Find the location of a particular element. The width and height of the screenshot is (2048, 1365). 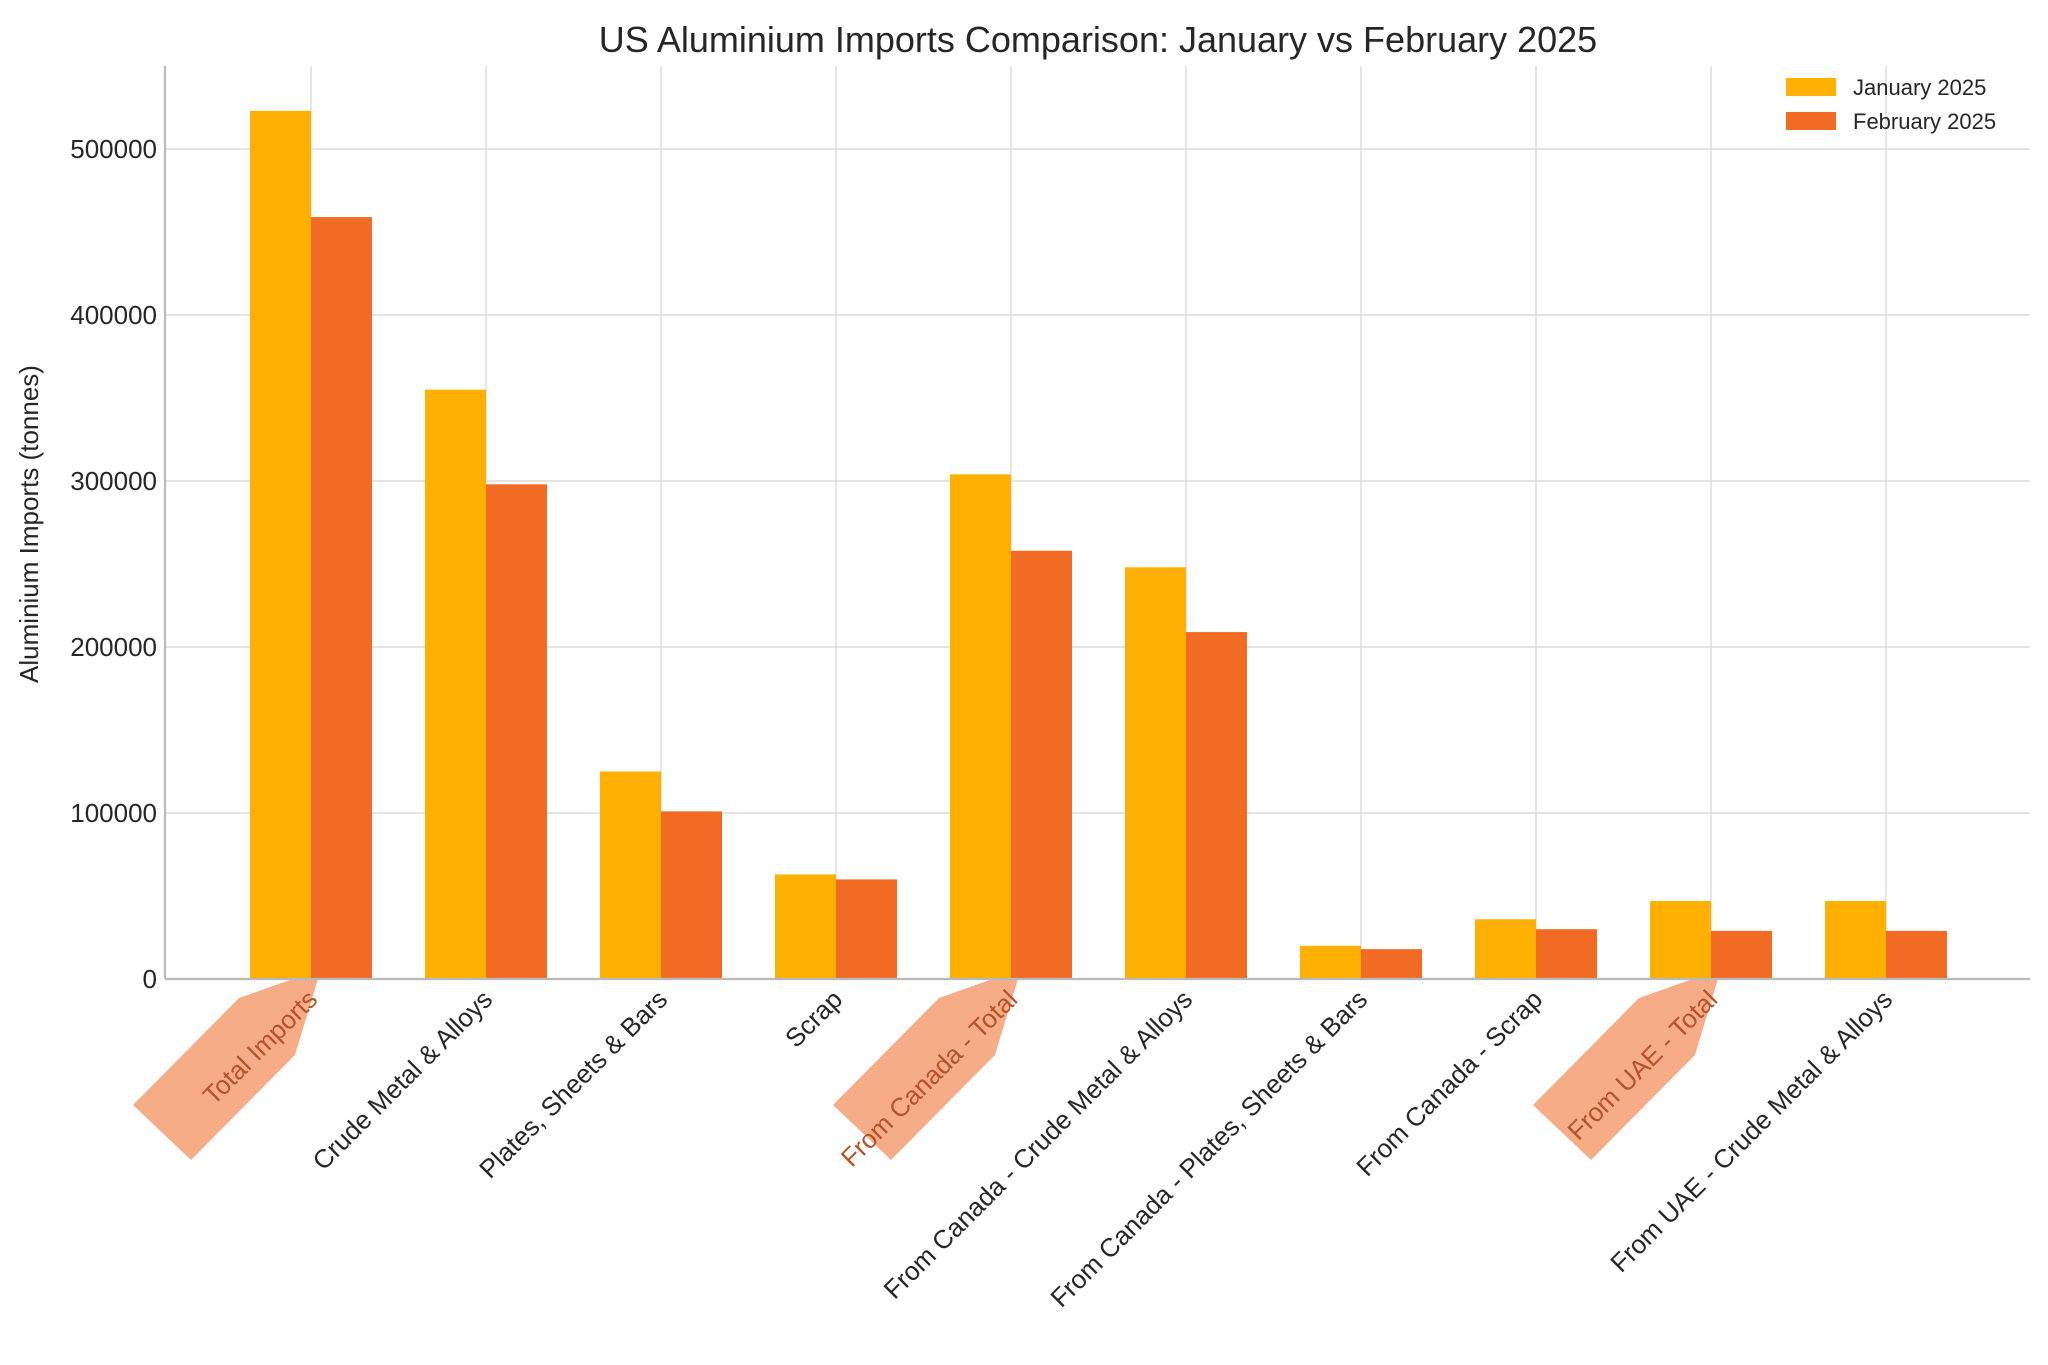

category-highlights is located at coordinates (927, 1064).